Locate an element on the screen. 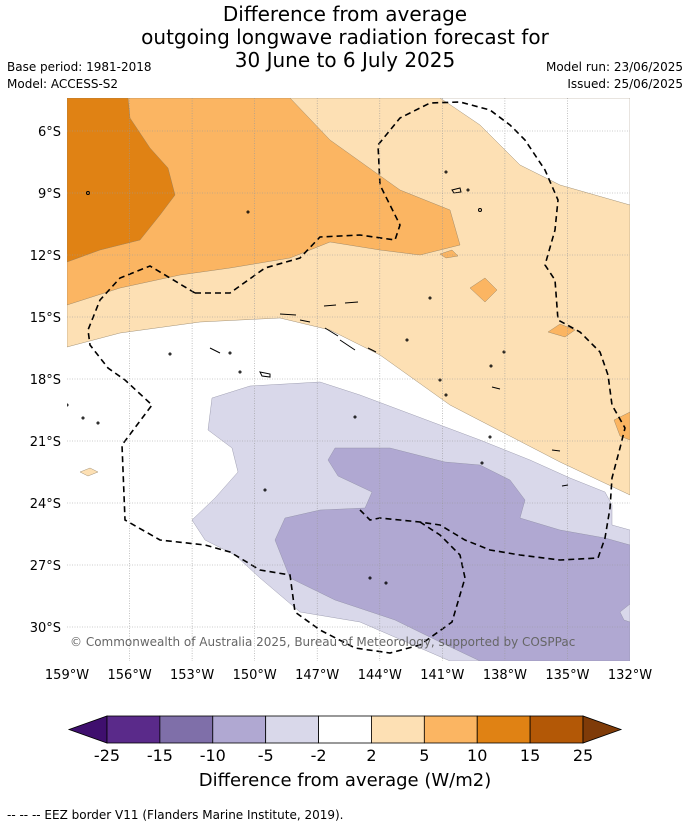  issued-text: Issued: 25/06/2025 is located at coordinates (625, 84).